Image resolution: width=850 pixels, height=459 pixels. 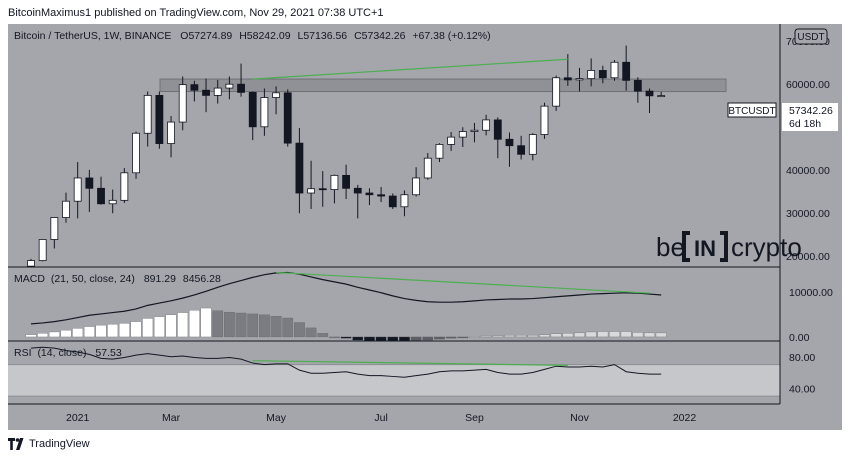 I want to click on rsi-params: (14, close), so click(x=61, y=353).